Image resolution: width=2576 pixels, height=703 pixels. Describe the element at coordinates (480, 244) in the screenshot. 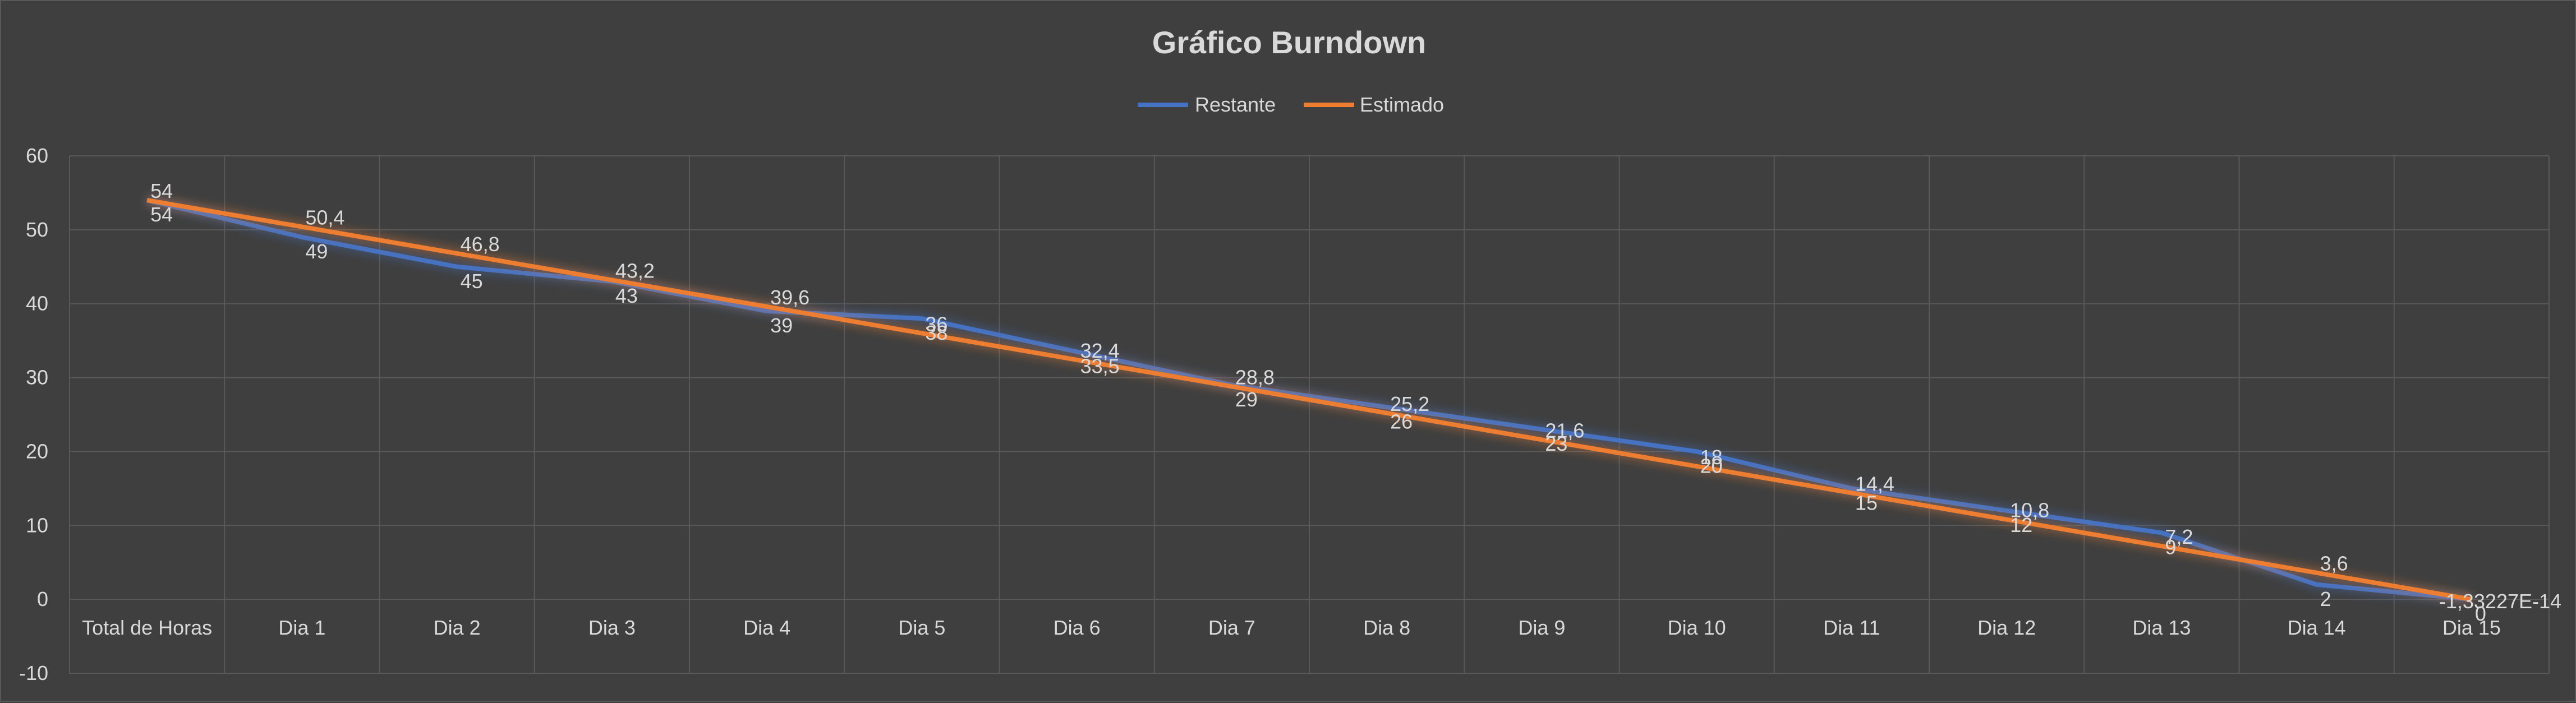

I see `data-label-estimado: 46,8` at that location.